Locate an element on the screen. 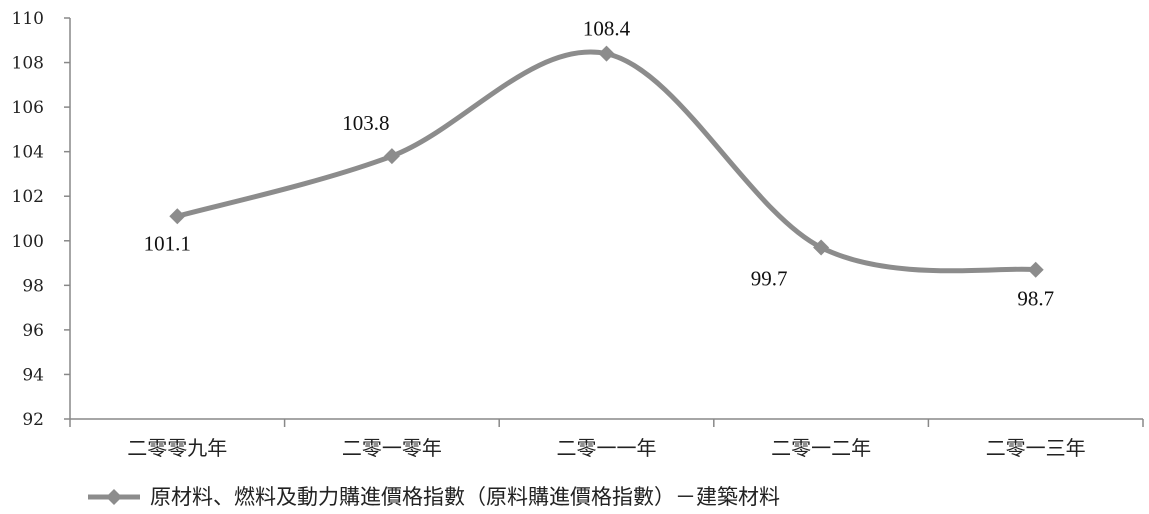  y-tick-label: 98 is located at coordinates (33, 286).